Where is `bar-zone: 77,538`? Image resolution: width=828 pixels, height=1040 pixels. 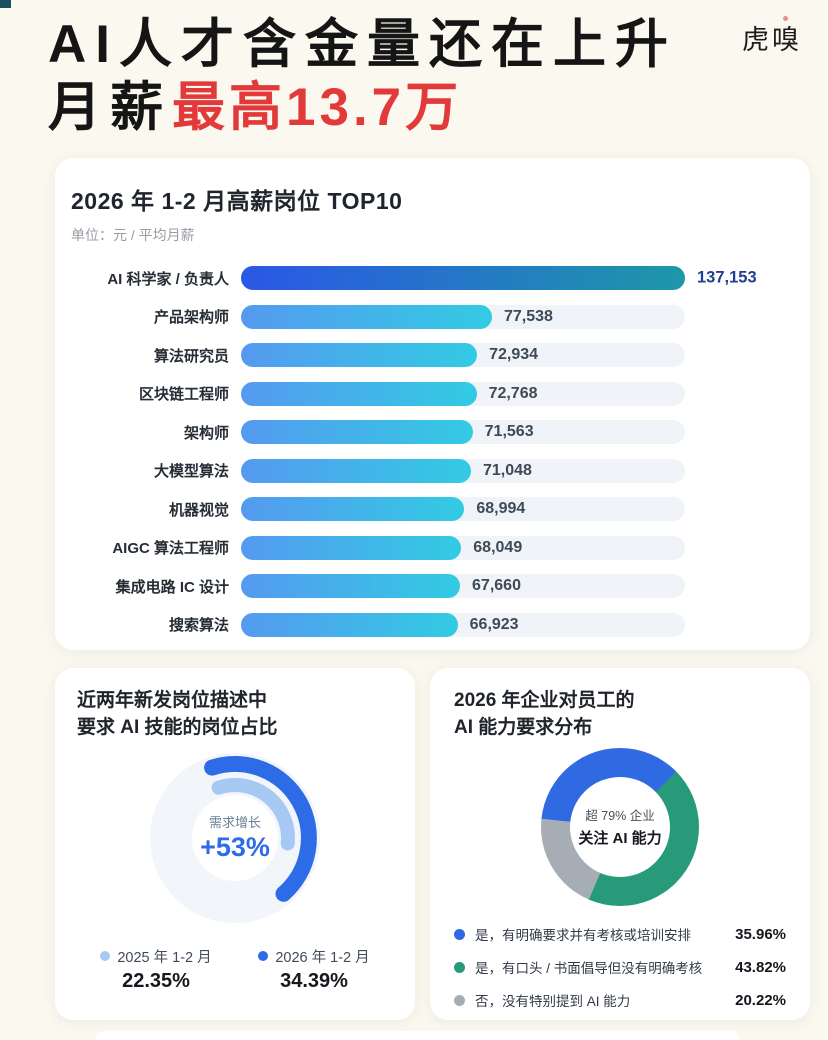 bar-zone: 77,538 is located at coordinates (463, 316).